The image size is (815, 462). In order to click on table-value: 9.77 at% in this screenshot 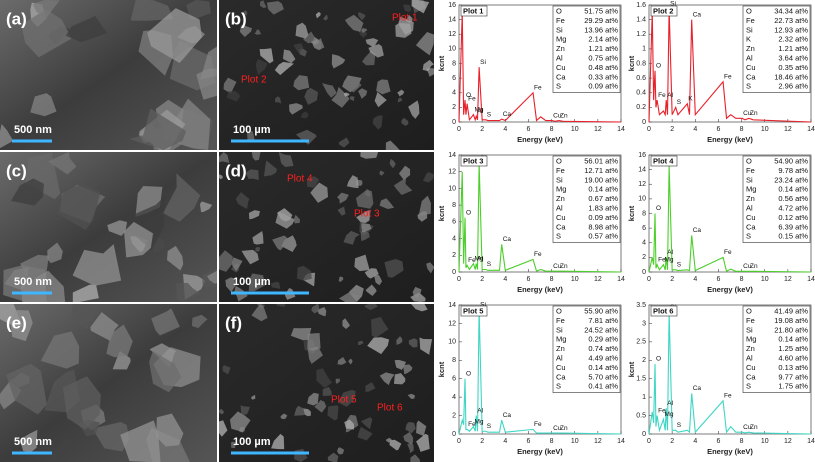, I will do `click(793, 376)`.